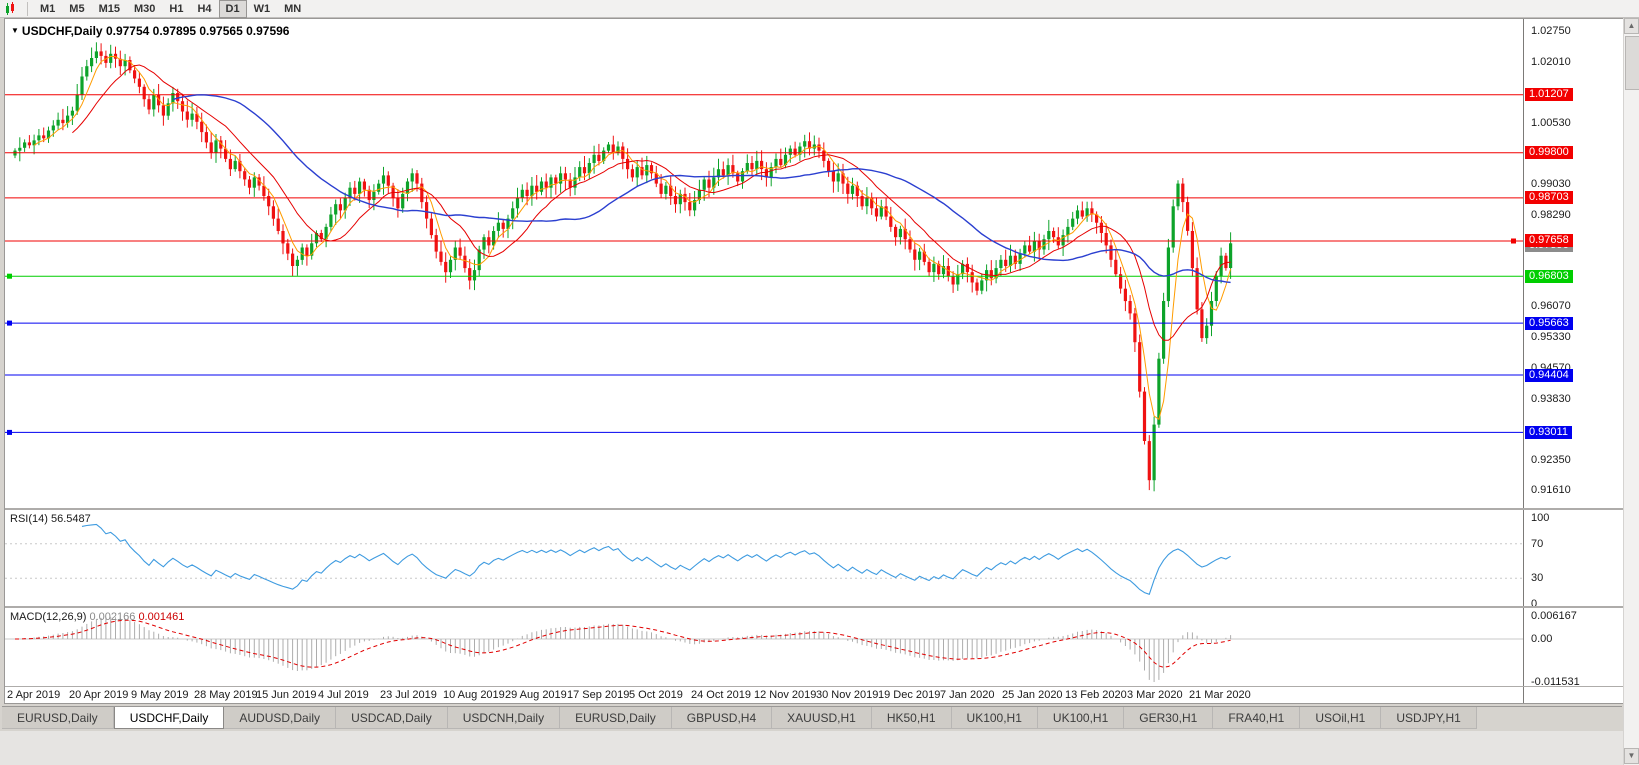  What do you see at coordinates (169, 718) in the screenshot?
I see `chart-tab-usdchf-daily-1: USDCHF,Daily` at bounding box center [169, 718].